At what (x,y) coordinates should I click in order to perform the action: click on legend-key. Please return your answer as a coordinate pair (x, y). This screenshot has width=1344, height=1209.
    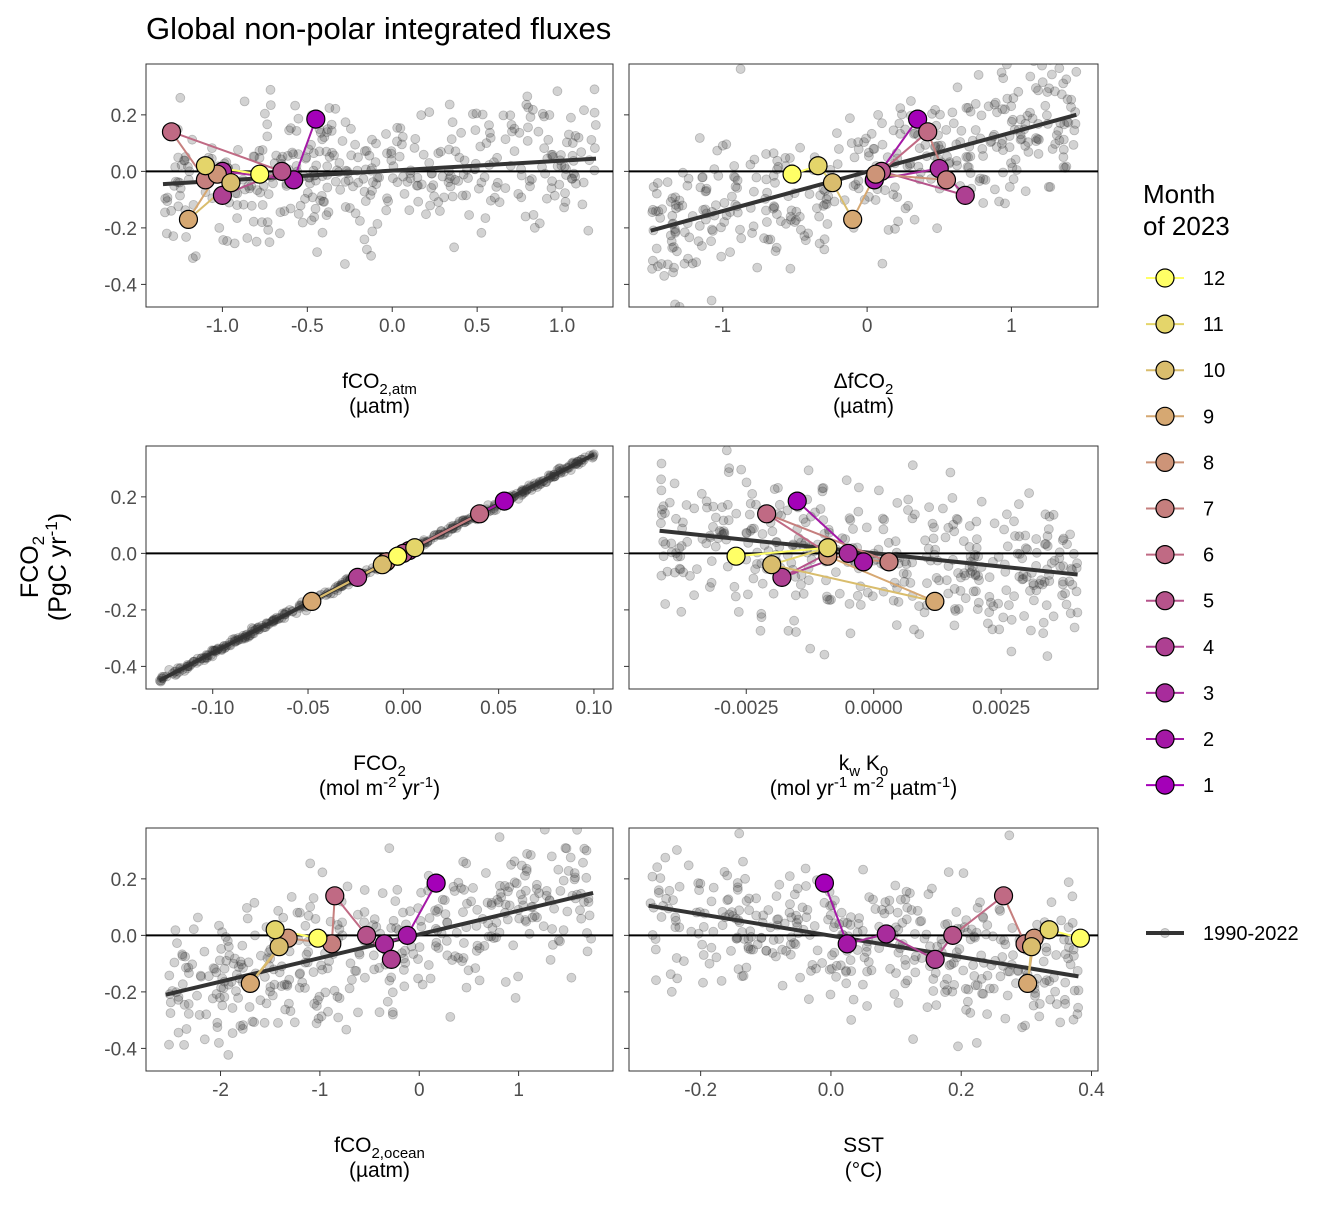
    Looking at the image, I should click on (1165, 601).